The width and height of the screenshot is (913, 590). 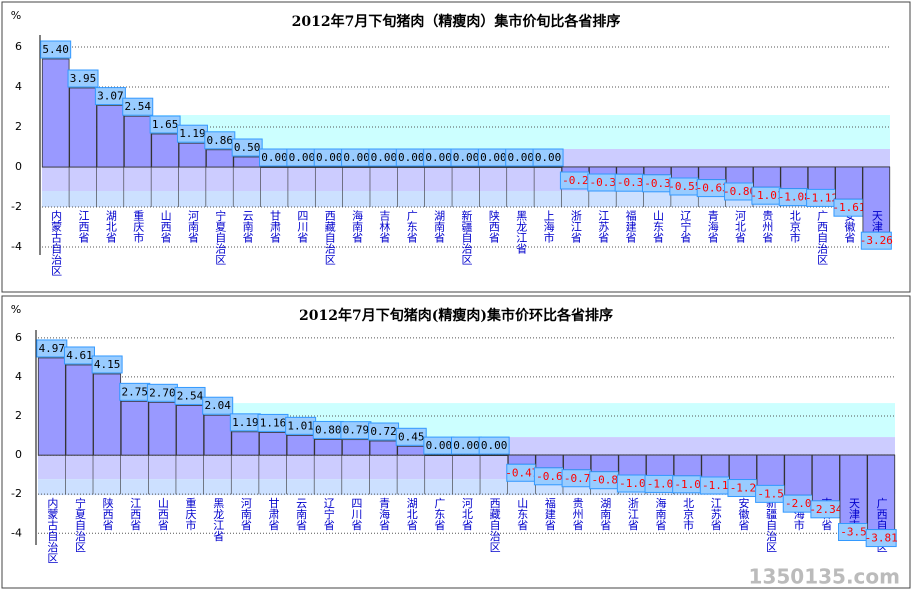 I want to click on x-tick-label: 江苏省, so click(x=603, y=227).